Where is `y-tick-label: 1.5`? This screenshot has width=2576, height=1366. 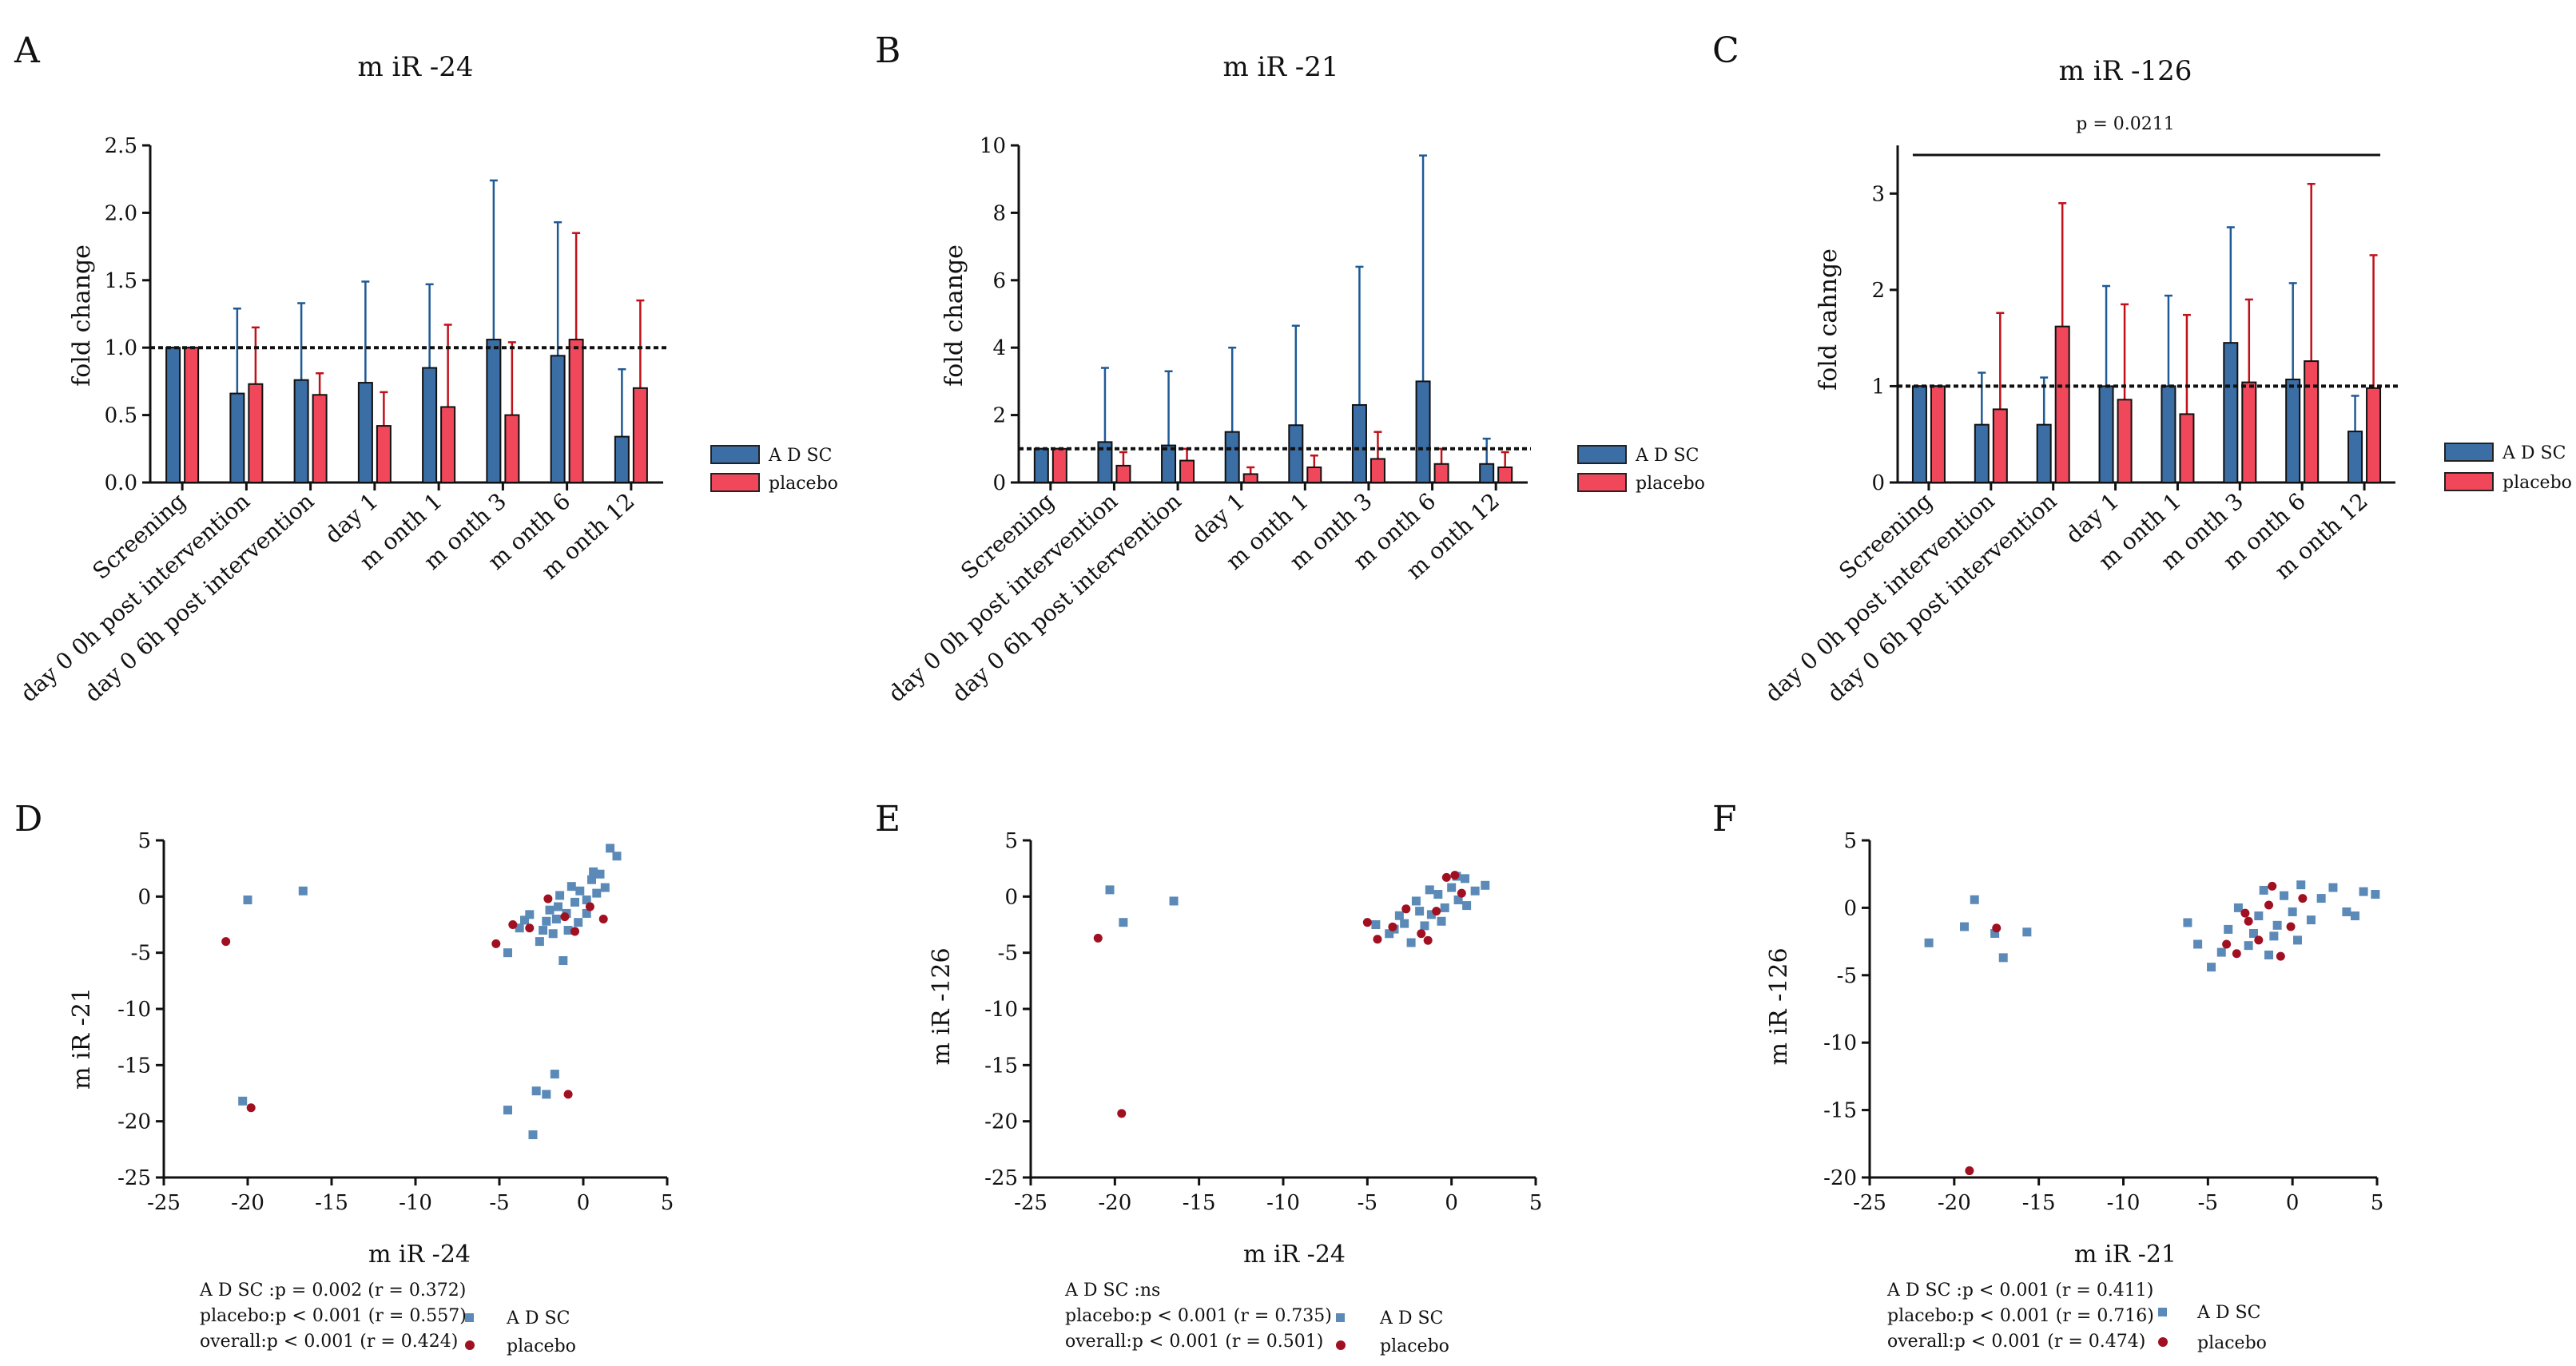 y-tick-label: 1.5 is located at coordinates (121, 281).